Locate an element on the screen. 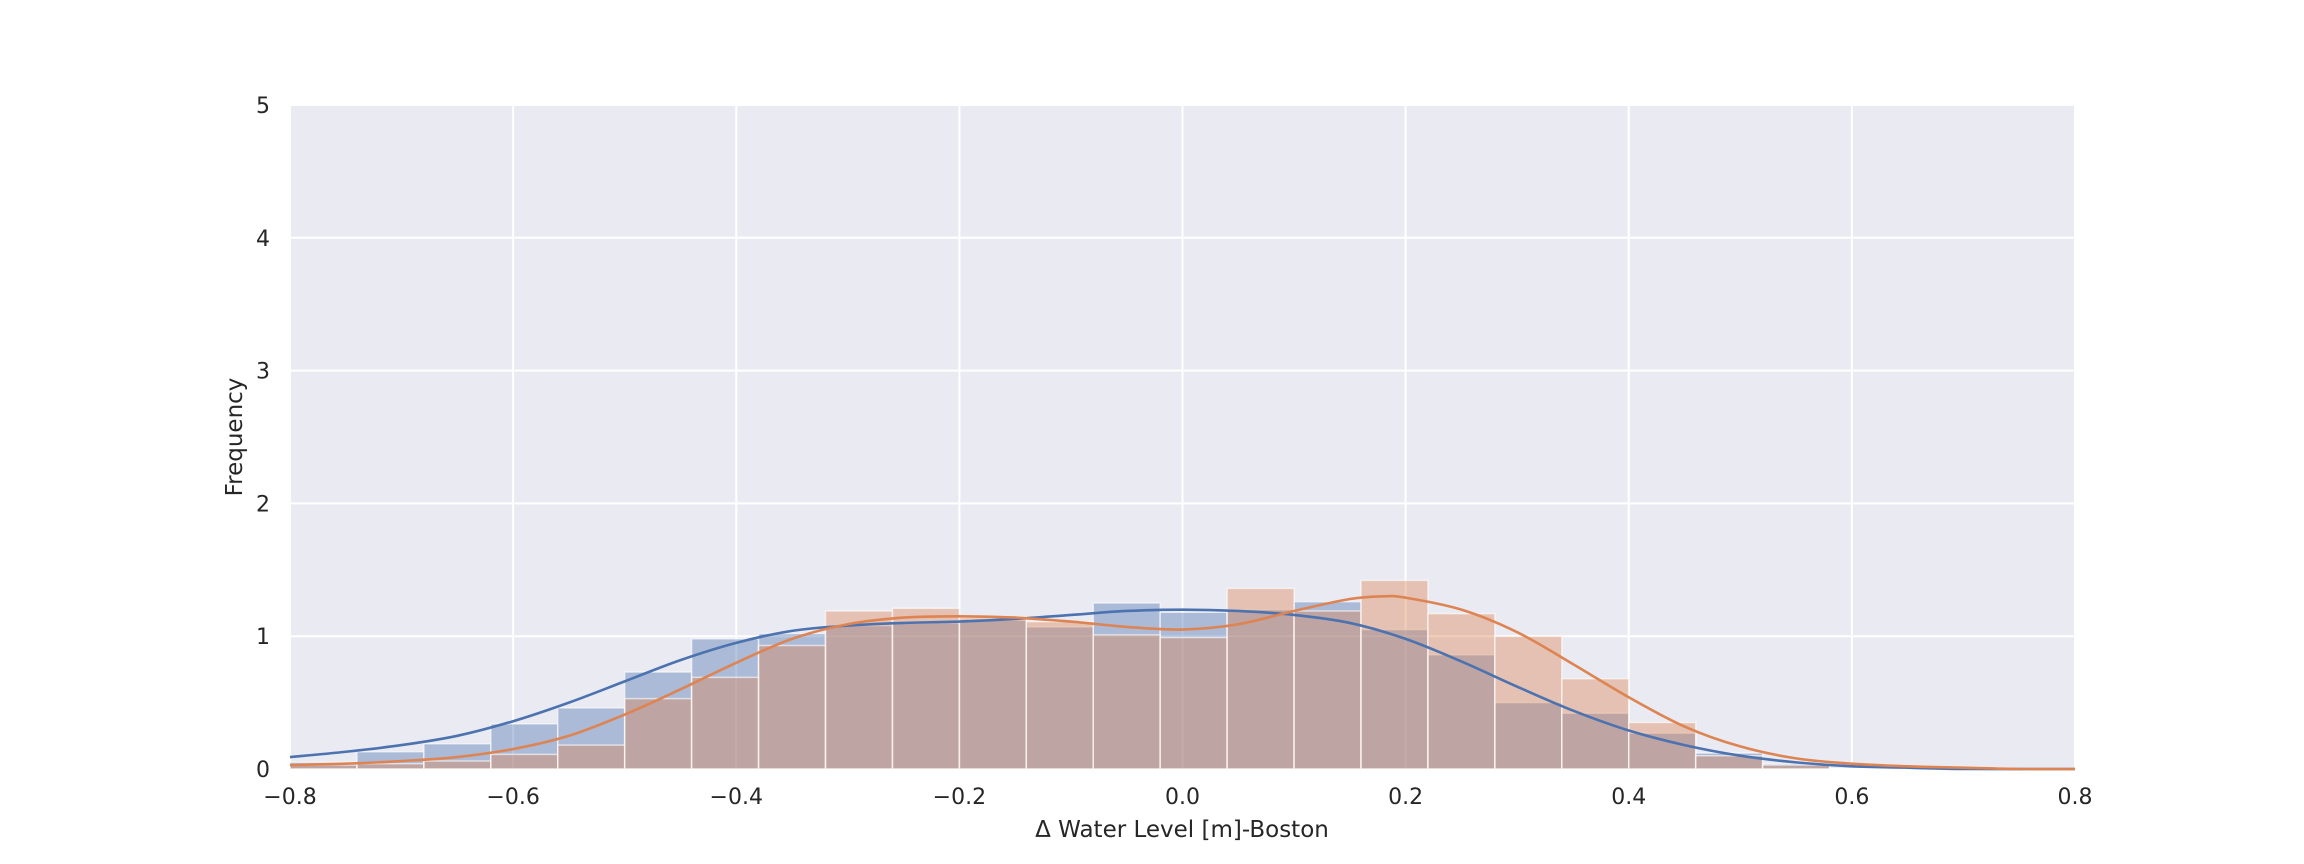 Image resolution: width=2304 pixels, height=864 pixels. y-tick-labels: 0 1 2 3 4 5 is located at coordinates (263, 438).